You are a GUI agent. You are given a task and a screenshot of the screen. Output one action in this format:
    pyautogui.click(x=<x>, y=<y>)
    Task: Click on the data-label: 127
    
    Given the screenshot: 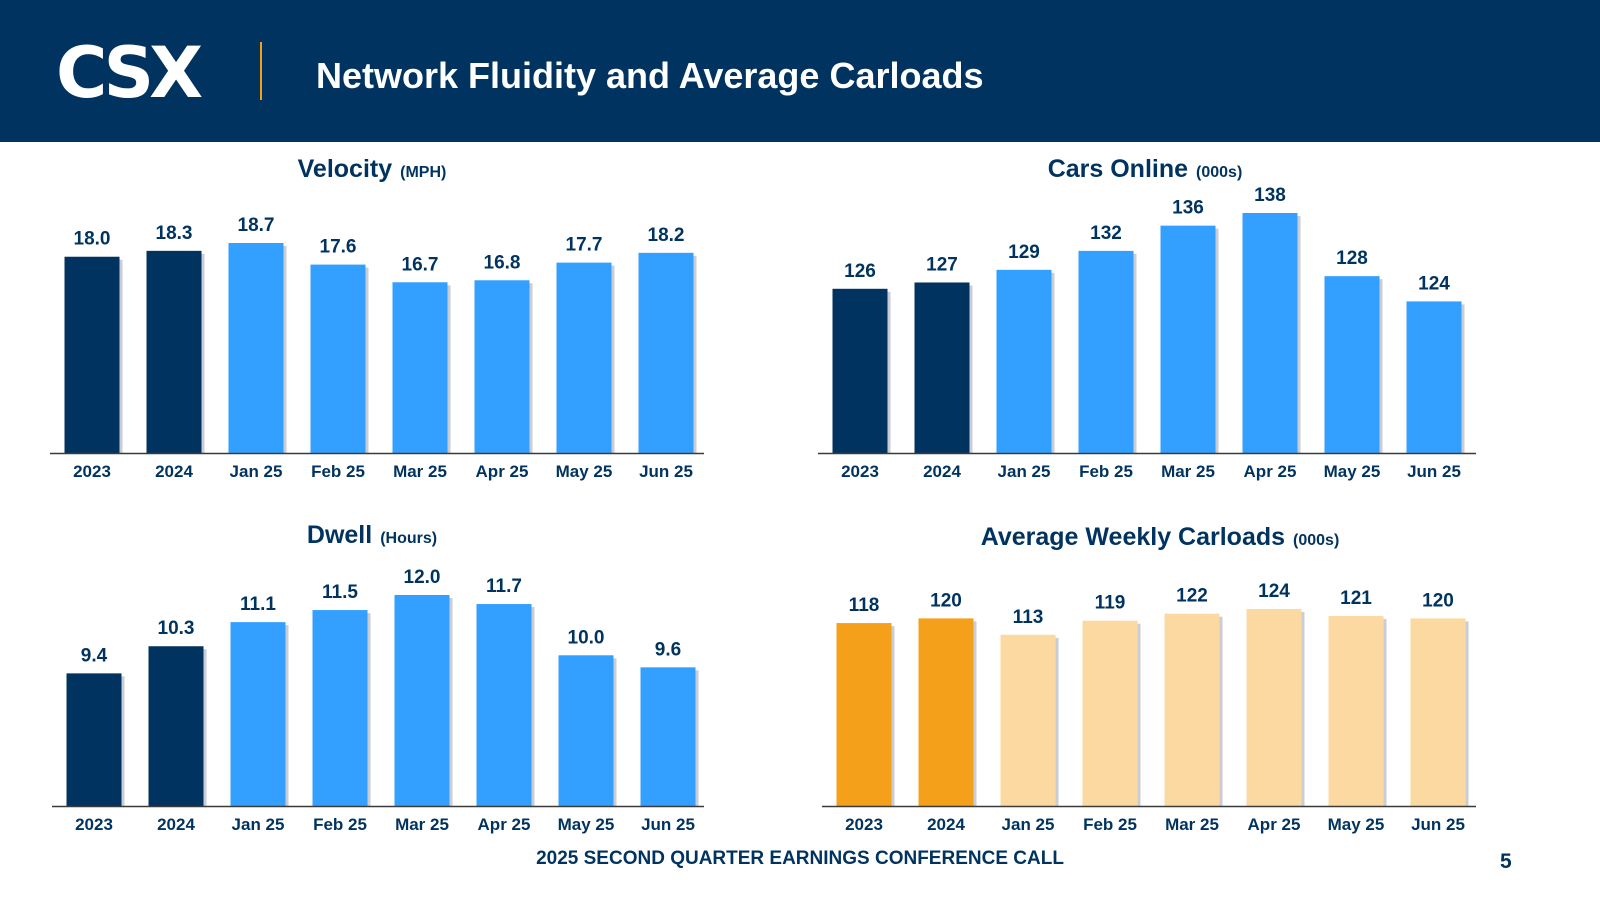 What is the action you would take?
    pyautogui.click(x=942, y=264)
    